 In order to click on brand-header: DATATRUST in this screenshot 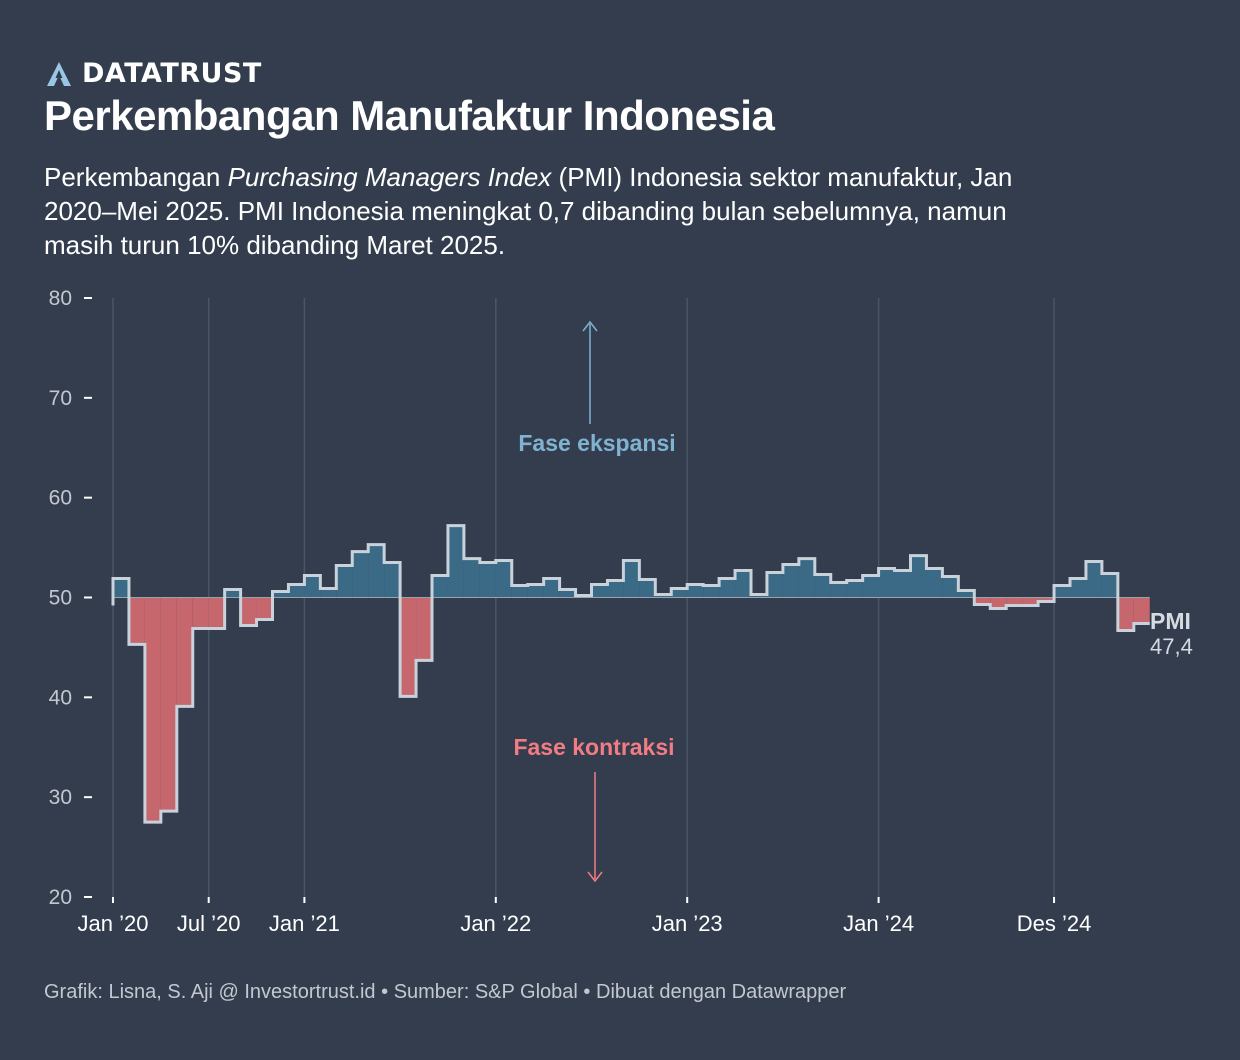, I will do `click(154, 73)`.